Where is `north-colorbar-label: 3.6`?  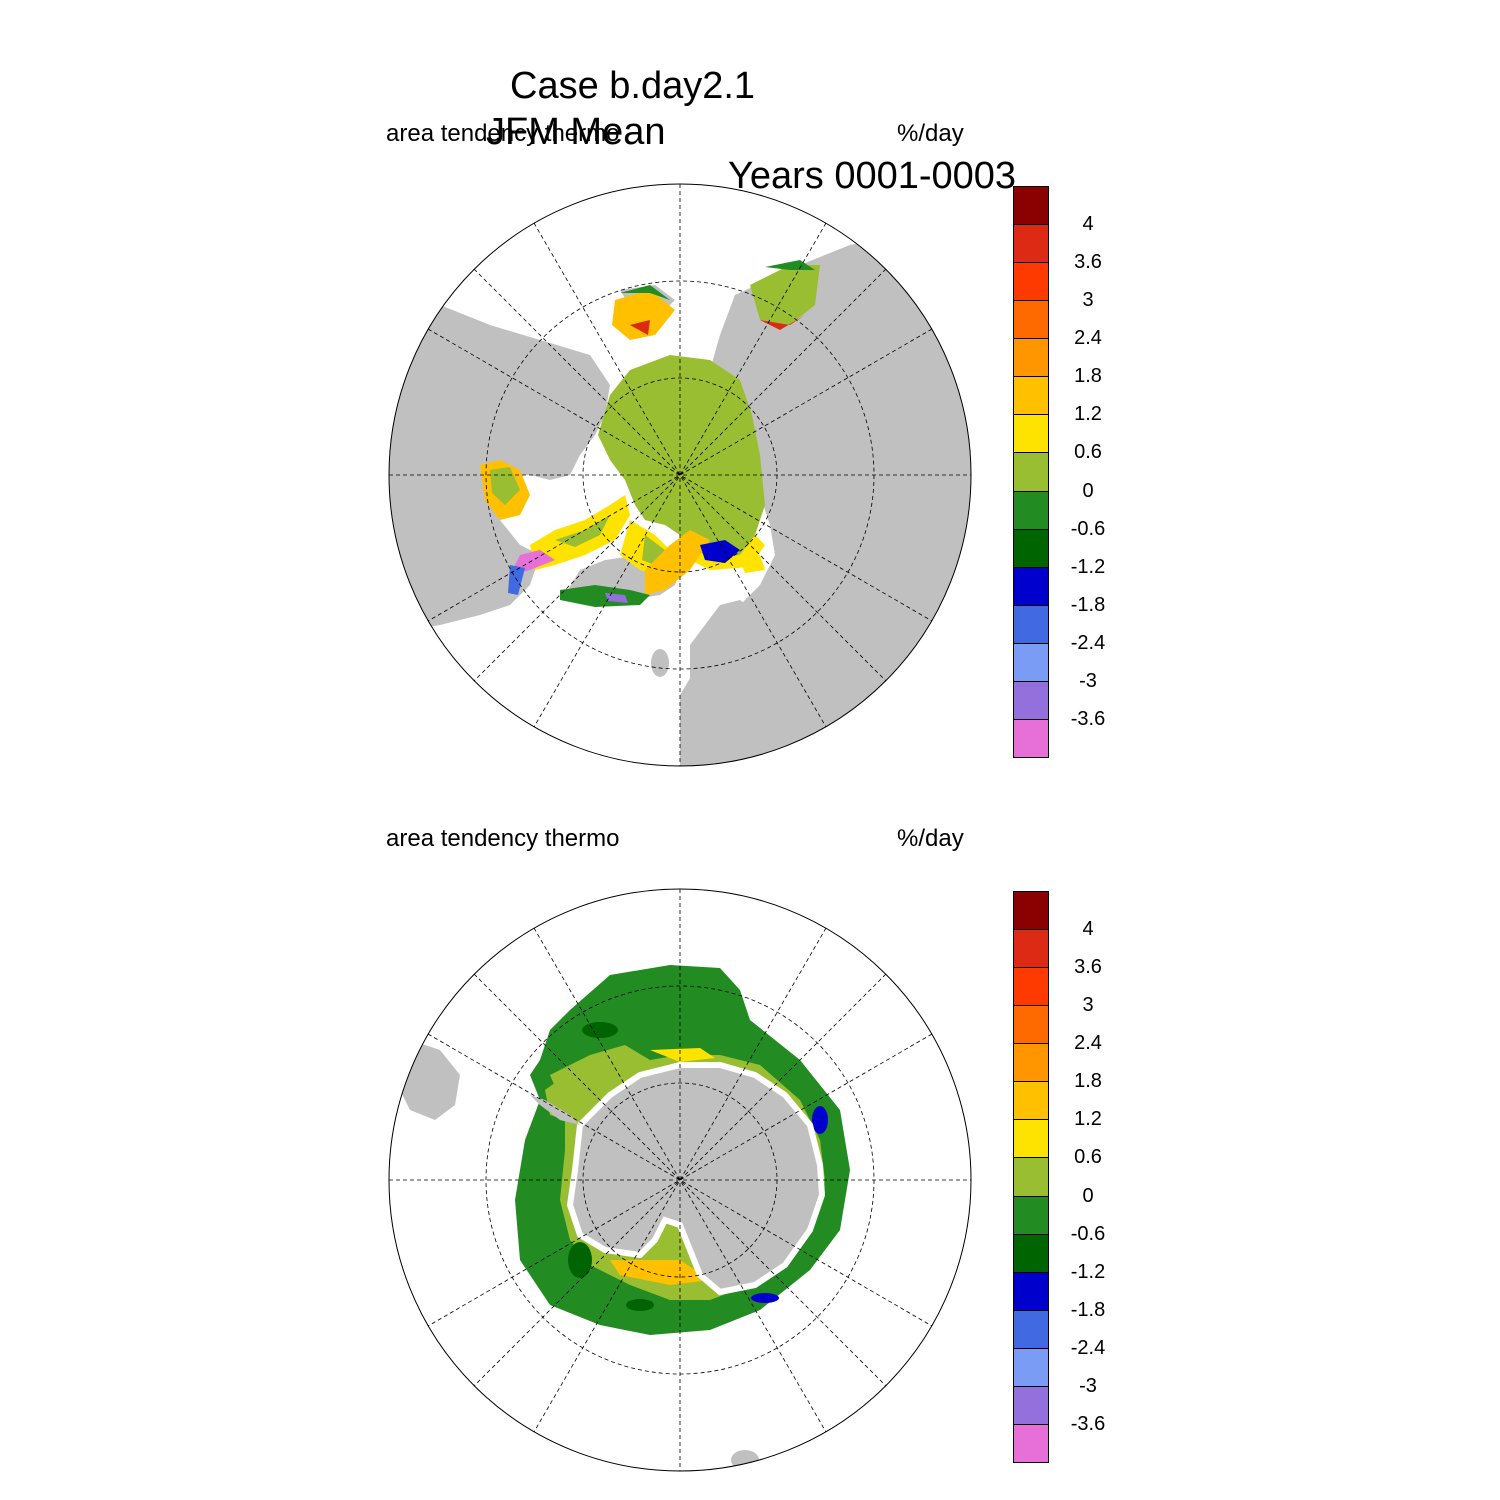
north-colorbar-label: 3.6 is located at coordinates (1088, 262).